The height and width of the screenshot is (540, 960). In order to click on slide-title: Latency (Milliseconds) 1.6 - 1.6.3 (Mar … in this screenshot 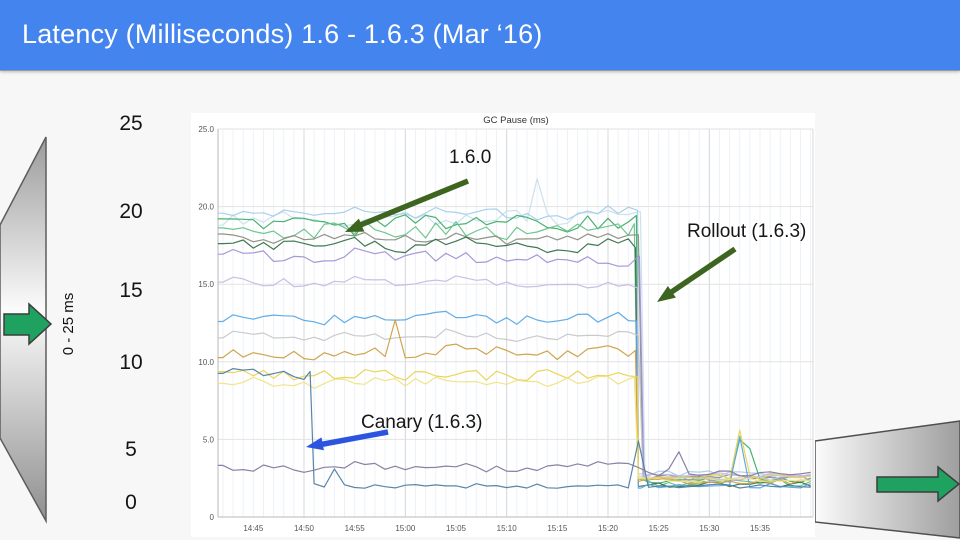, I will do `click(282, 33)`.